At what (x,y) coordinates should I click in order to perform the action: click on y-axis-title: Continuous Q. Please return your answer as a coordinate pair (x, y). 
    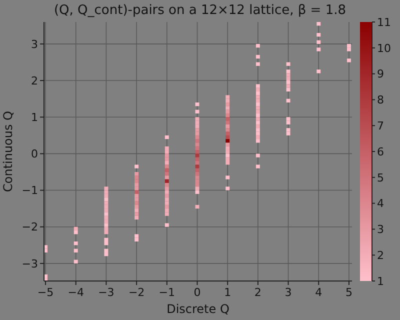
    Looking at the image, I should click on (8, 151).